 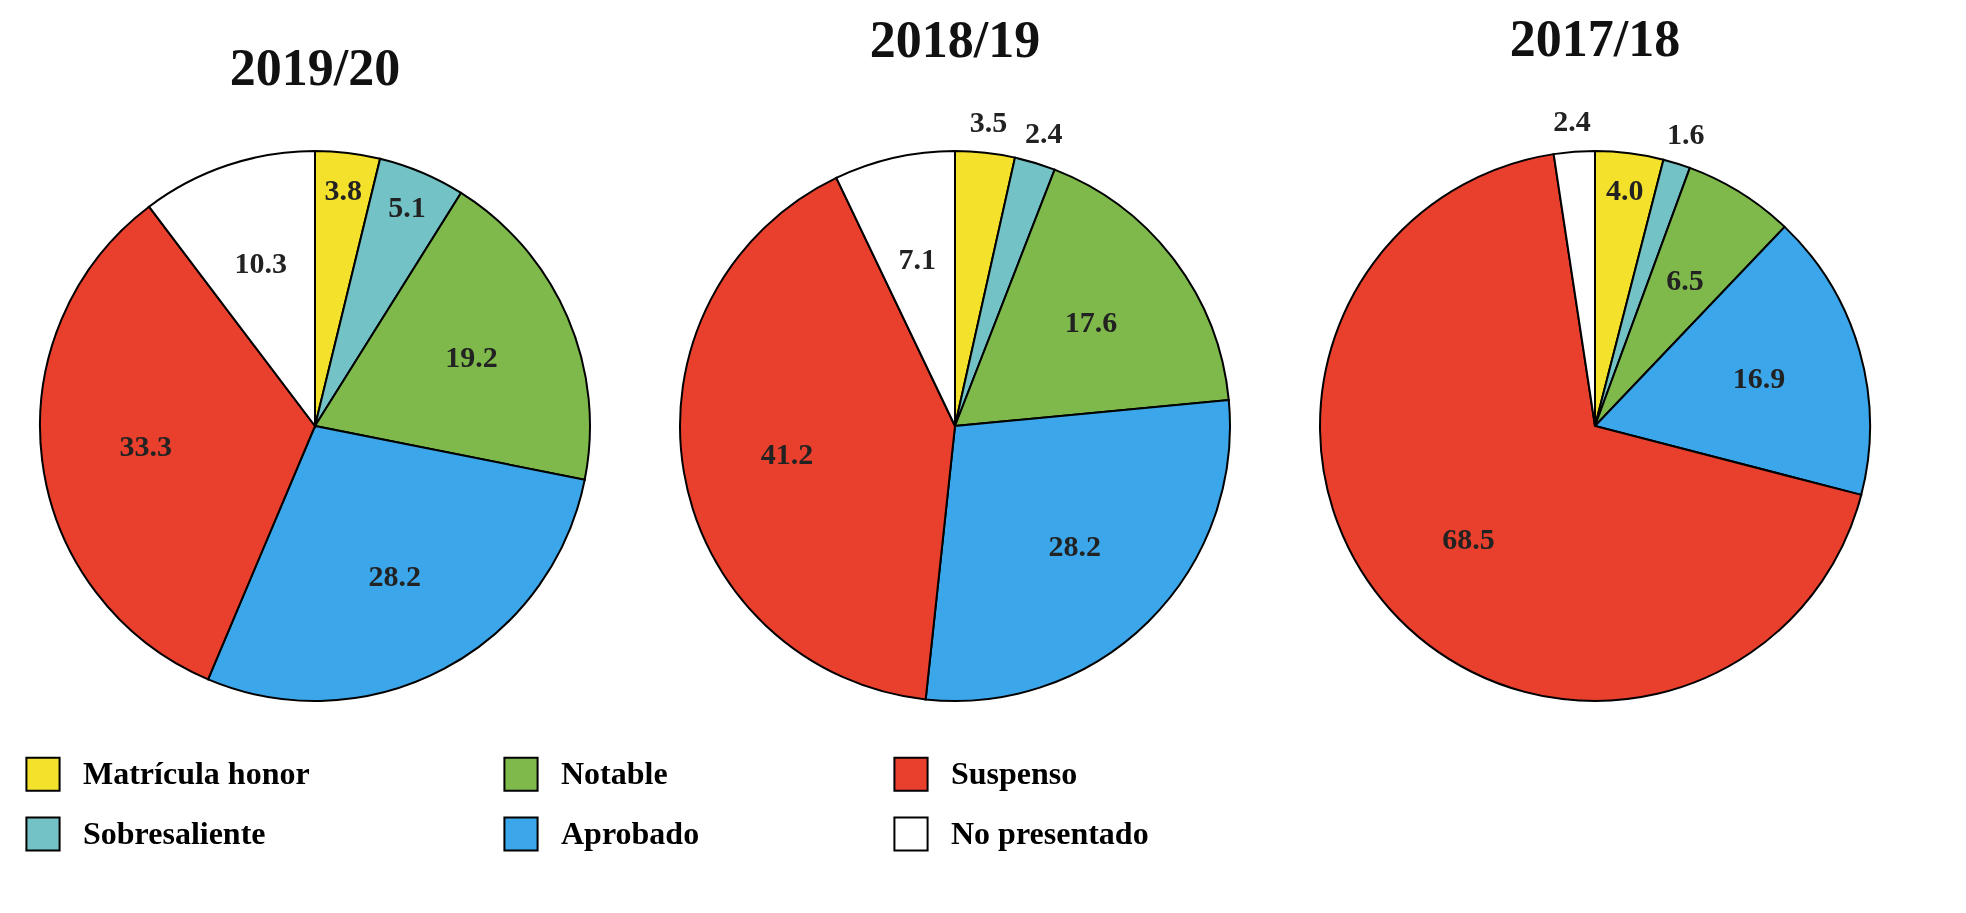 What do you see at coordinates (1759, 378) in the screenshot?
I see `data-label: 16.9` at bounding box center [1759, 378].